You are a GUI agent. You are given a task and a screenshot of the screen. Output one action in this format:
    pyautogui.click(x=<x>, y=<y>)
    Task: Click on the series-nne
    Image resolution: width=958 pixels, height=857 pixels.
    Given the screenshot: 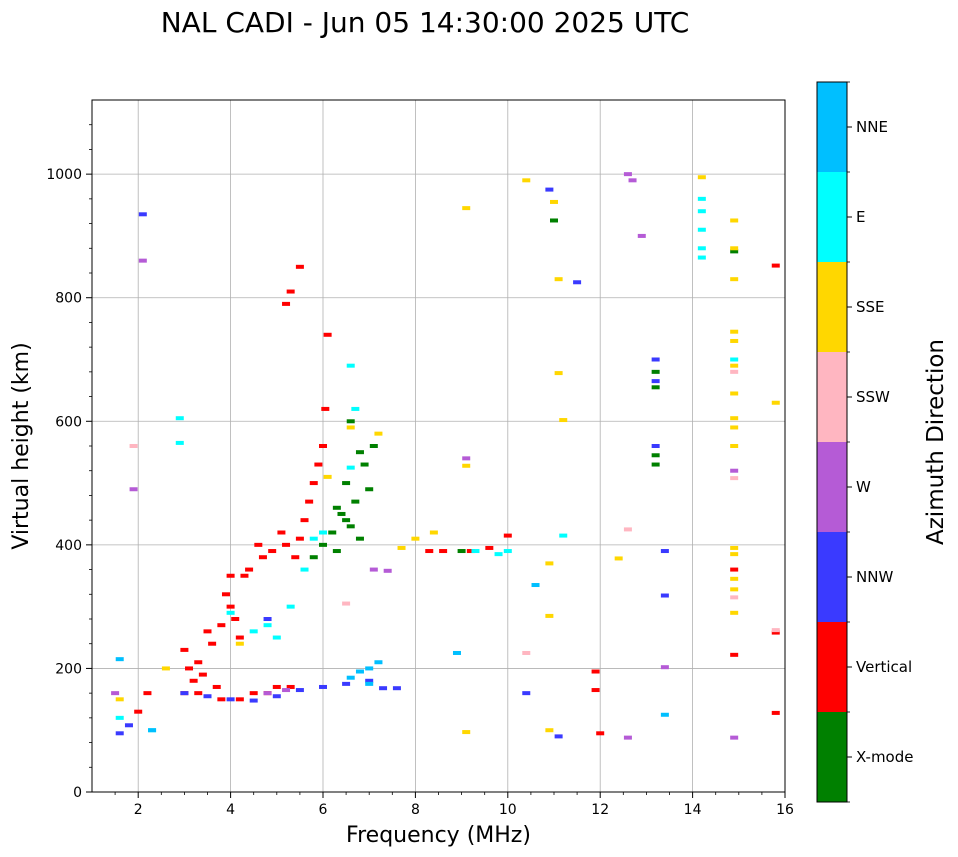 What is the action you would take?
    pyautogui.click(x=392, y=658)
    